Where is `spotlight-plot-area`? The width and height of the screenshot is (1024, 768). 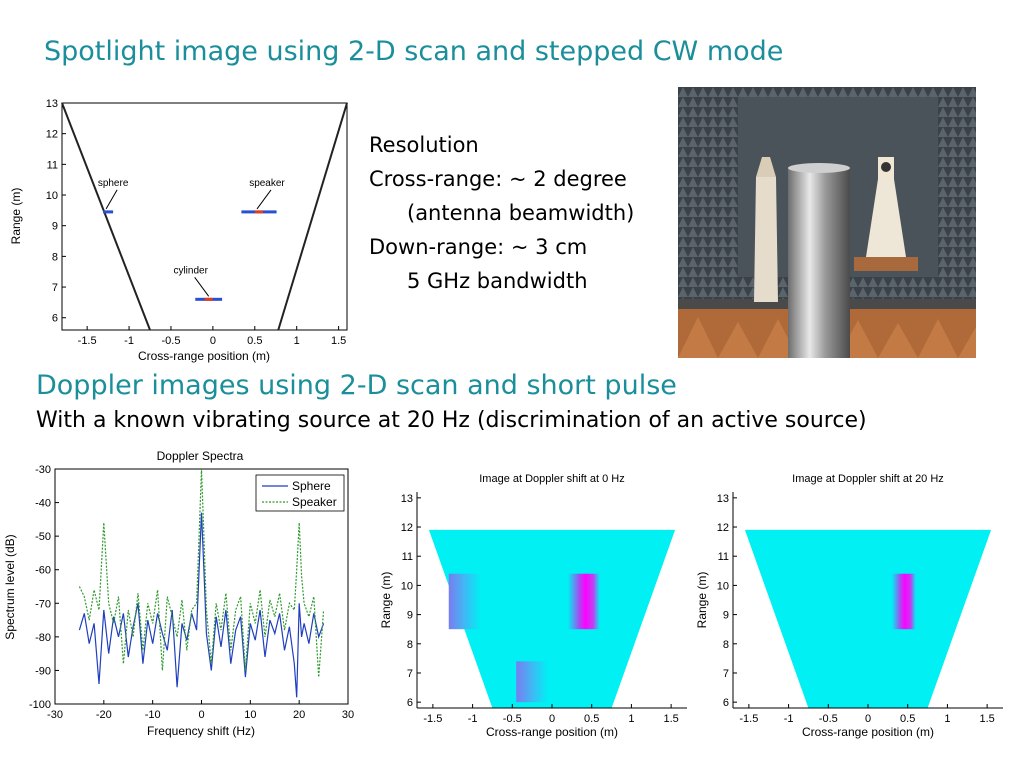 spotlight-plot-area is located at coordinates (204, 216).